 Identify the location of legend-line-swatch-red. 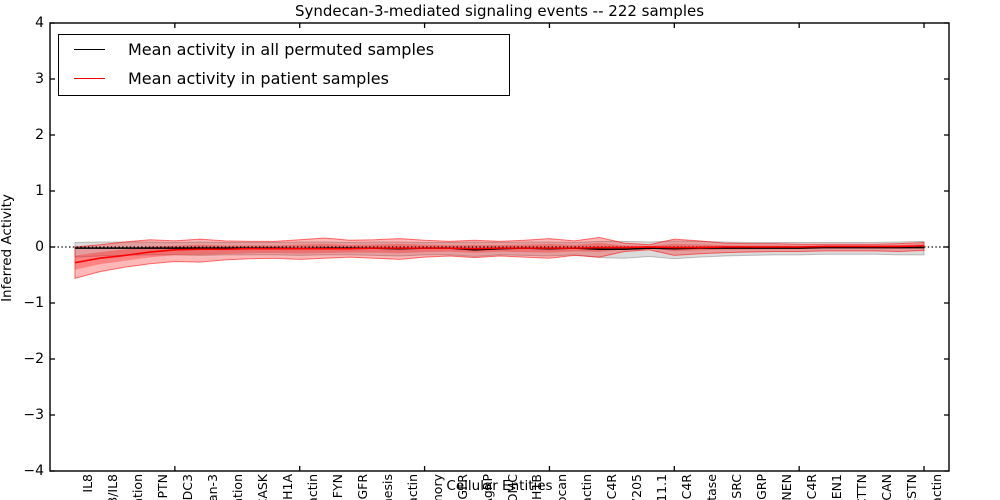
(89, 78).